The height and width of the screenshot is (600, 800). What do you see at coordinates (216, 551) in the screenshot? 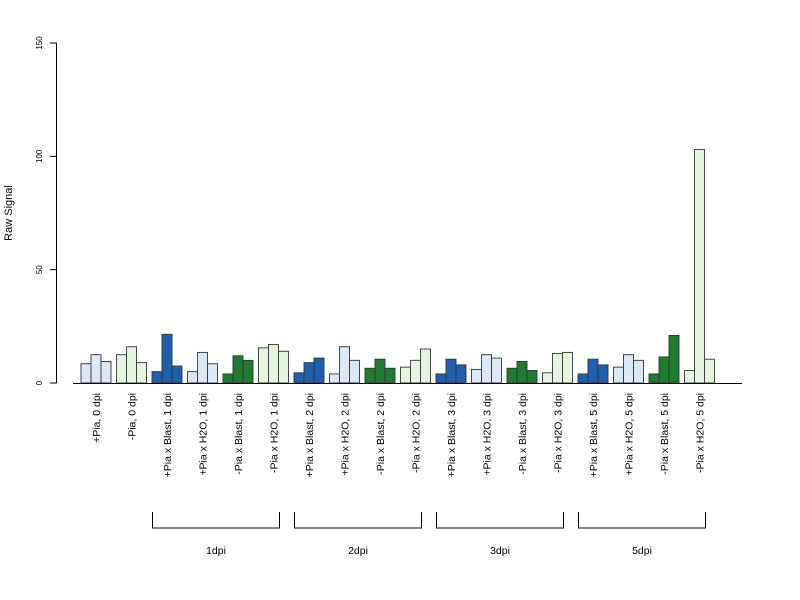
I see `group-label: 1dpi` at bounding box center [216, 551].